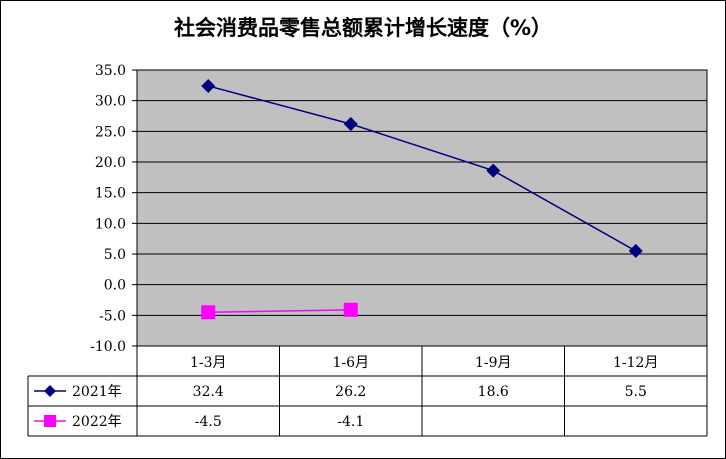 Image resolution: width=726 pixels, height=459 pixels. What do you see at coordinates (110, 132) in the screenshot?
I see `y-tick-label: 25.0` at bounding box center [110, 132].